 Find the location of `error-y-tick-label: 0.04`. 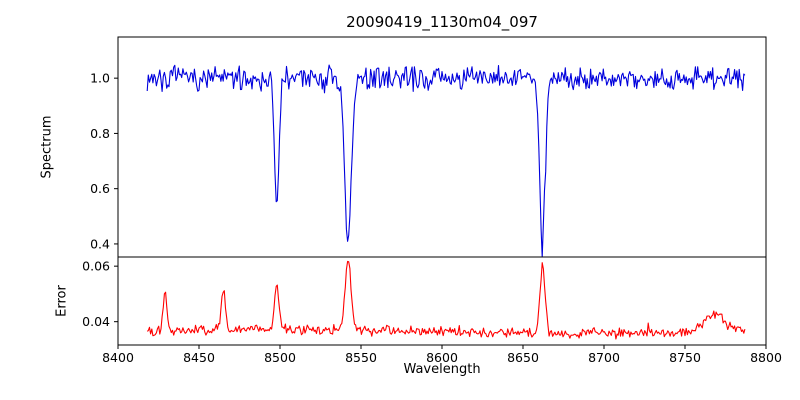

error-y-tick-label: 0.04 is located at coordinates (96, 321).